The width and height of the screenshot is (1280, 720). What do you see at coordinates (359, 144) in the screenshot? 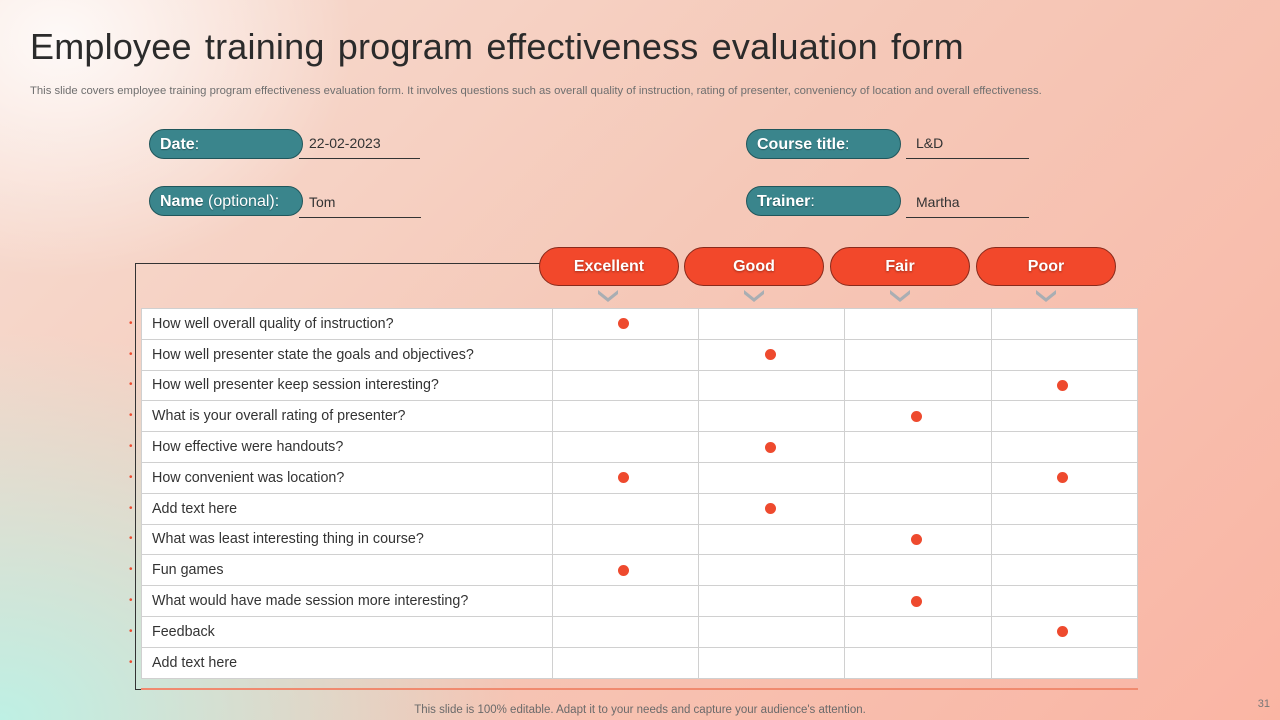
I see `date-value: 22-02-2023` at bounding box center [359, 144].